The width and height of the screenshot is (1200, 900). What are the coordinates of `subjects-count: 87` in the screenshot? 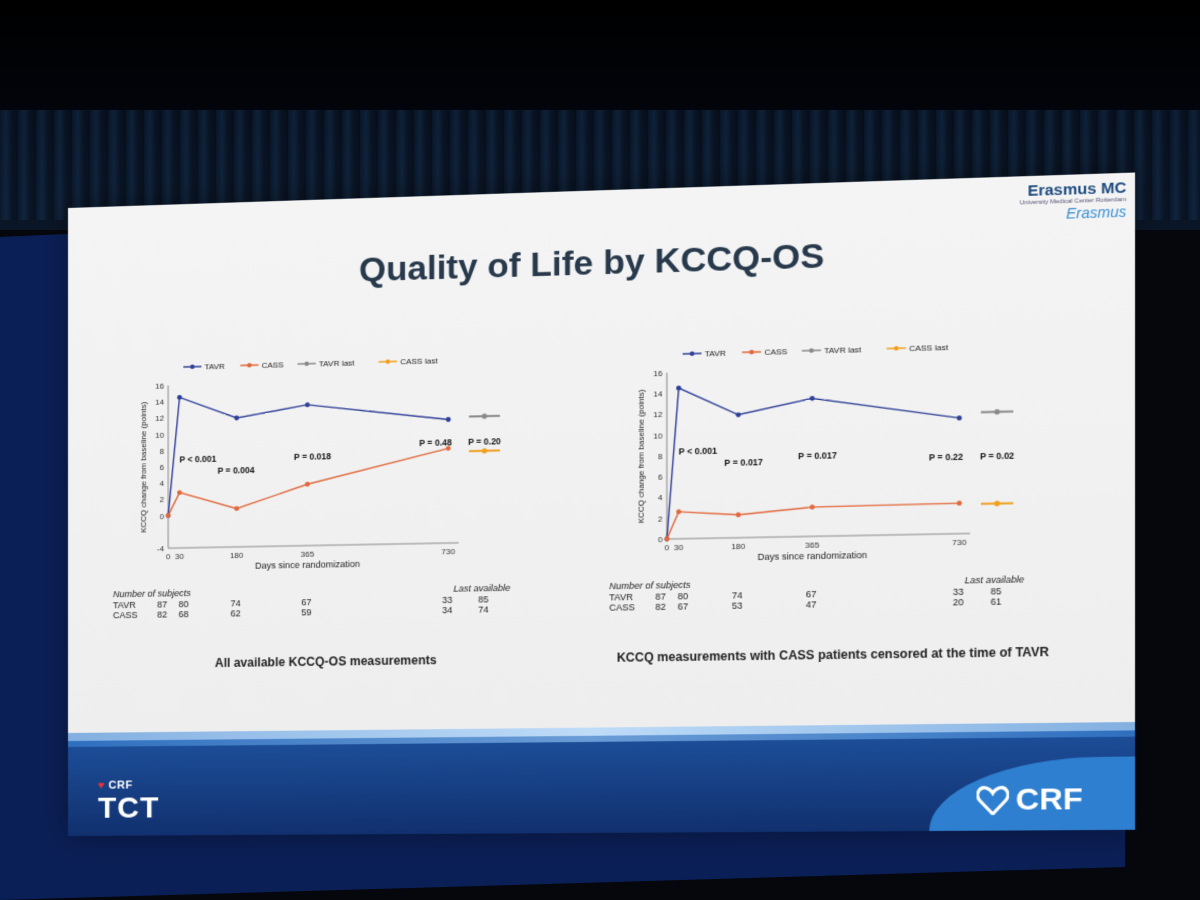 It's located at (660, 596).